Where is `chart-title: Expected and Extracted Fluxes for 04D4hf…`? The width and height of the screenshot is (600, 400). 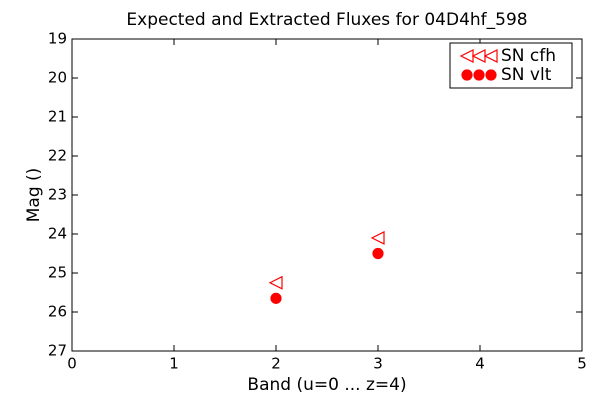 chart-title: Expected and Extracted Fluxes for 04D4hf… is located at coordinates (326, 20).